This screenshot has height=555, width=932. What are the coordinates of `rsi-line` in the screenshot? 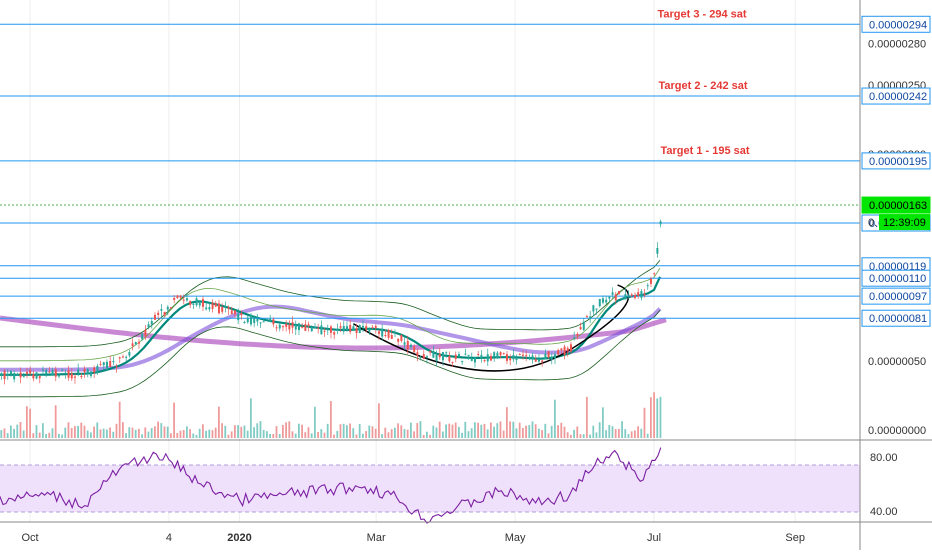 It's located at (331, 485).